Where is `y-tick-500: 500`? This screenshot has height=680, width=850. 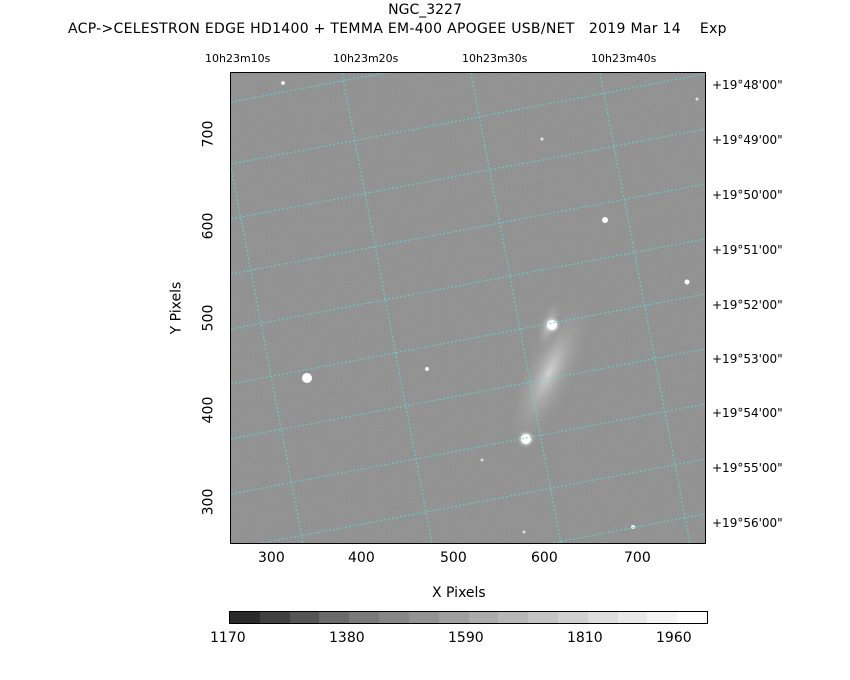
y-tick-500: 500 is located at coordinates (208, 318).